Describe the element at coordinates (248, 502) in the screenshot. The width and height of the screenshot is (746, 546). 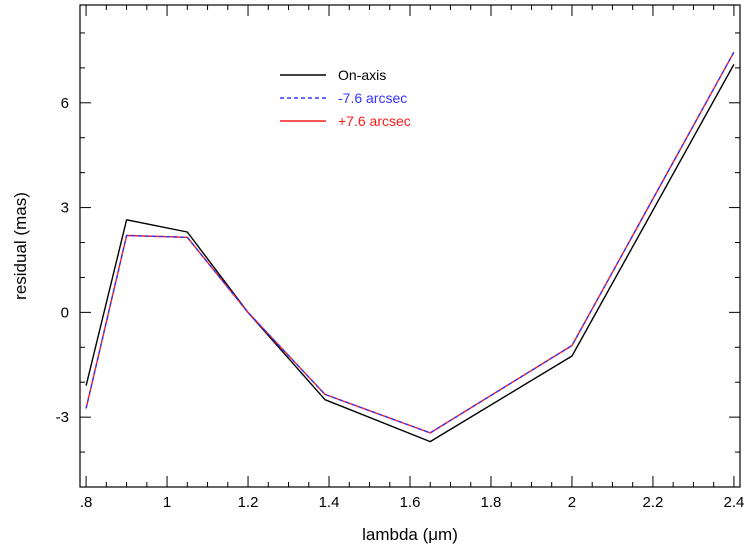
I see `x-tick-label: 1.2` at that location.